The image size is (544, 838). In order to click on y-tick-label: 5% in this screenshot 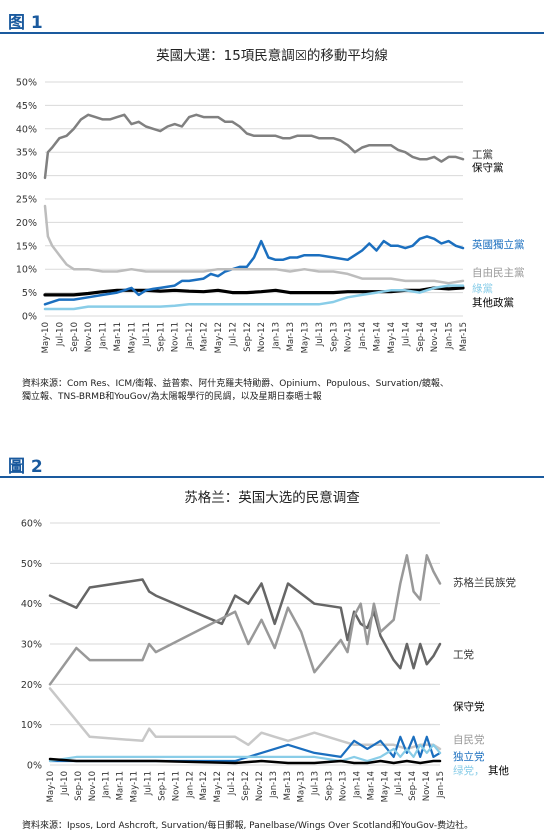, I will do `click(29, 293)`.